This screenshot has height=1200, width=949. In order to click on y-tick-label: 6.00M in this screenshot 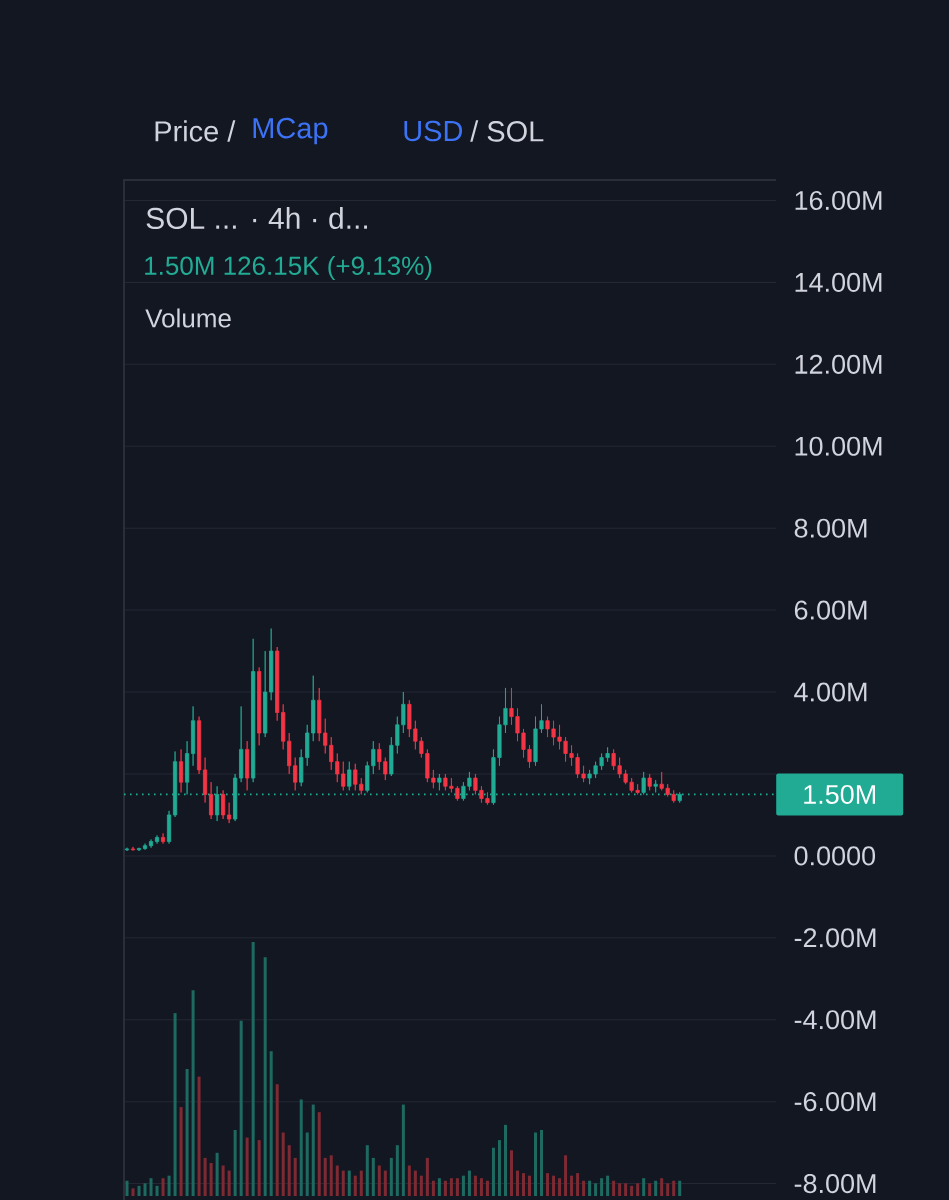, I will do `click(830, 610)`.